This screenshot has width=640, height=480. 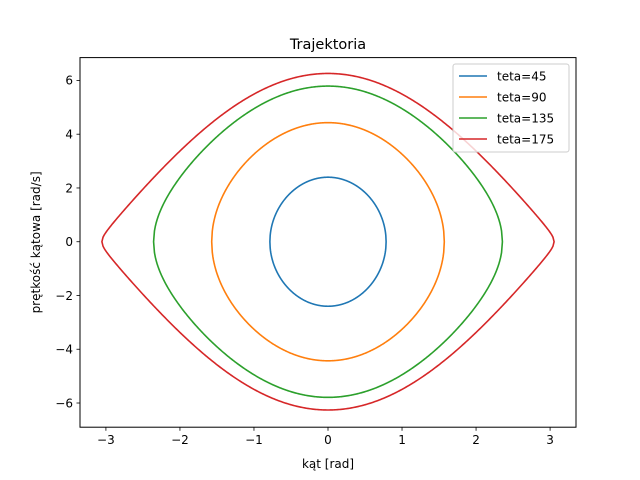 What do you see at coordinates (64, 296) in the screenshot?
I see `y-tick-label: −2` at bounding box center [64, 296].